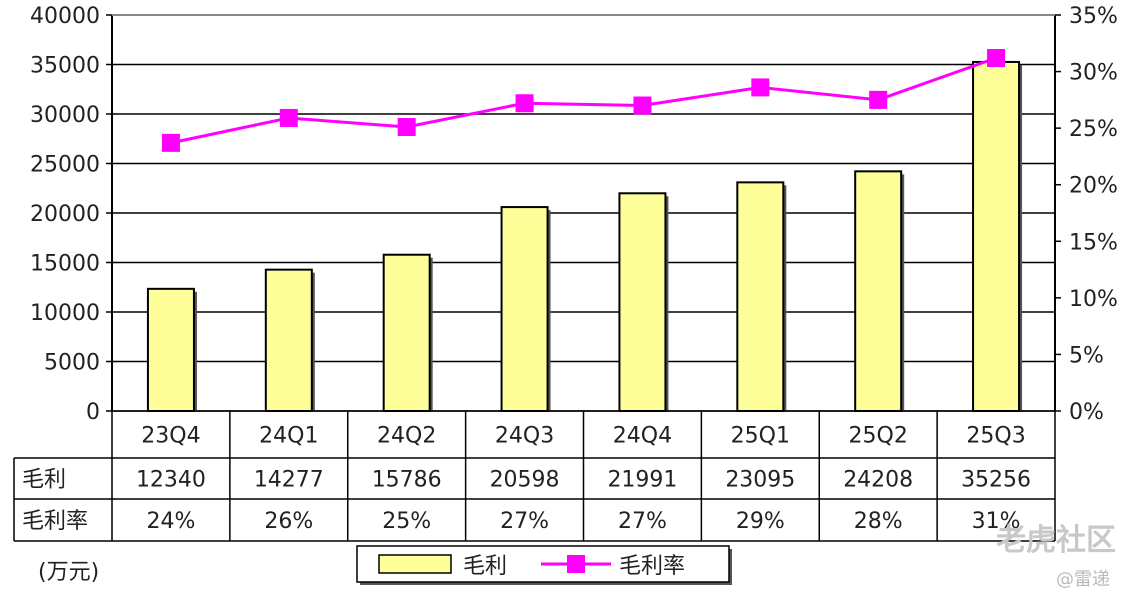 This screenshot has height=600, width=1138. Describe the element at coordinates (406, 436) in the screenshot. I see `category-label: 24Q2` at that location.